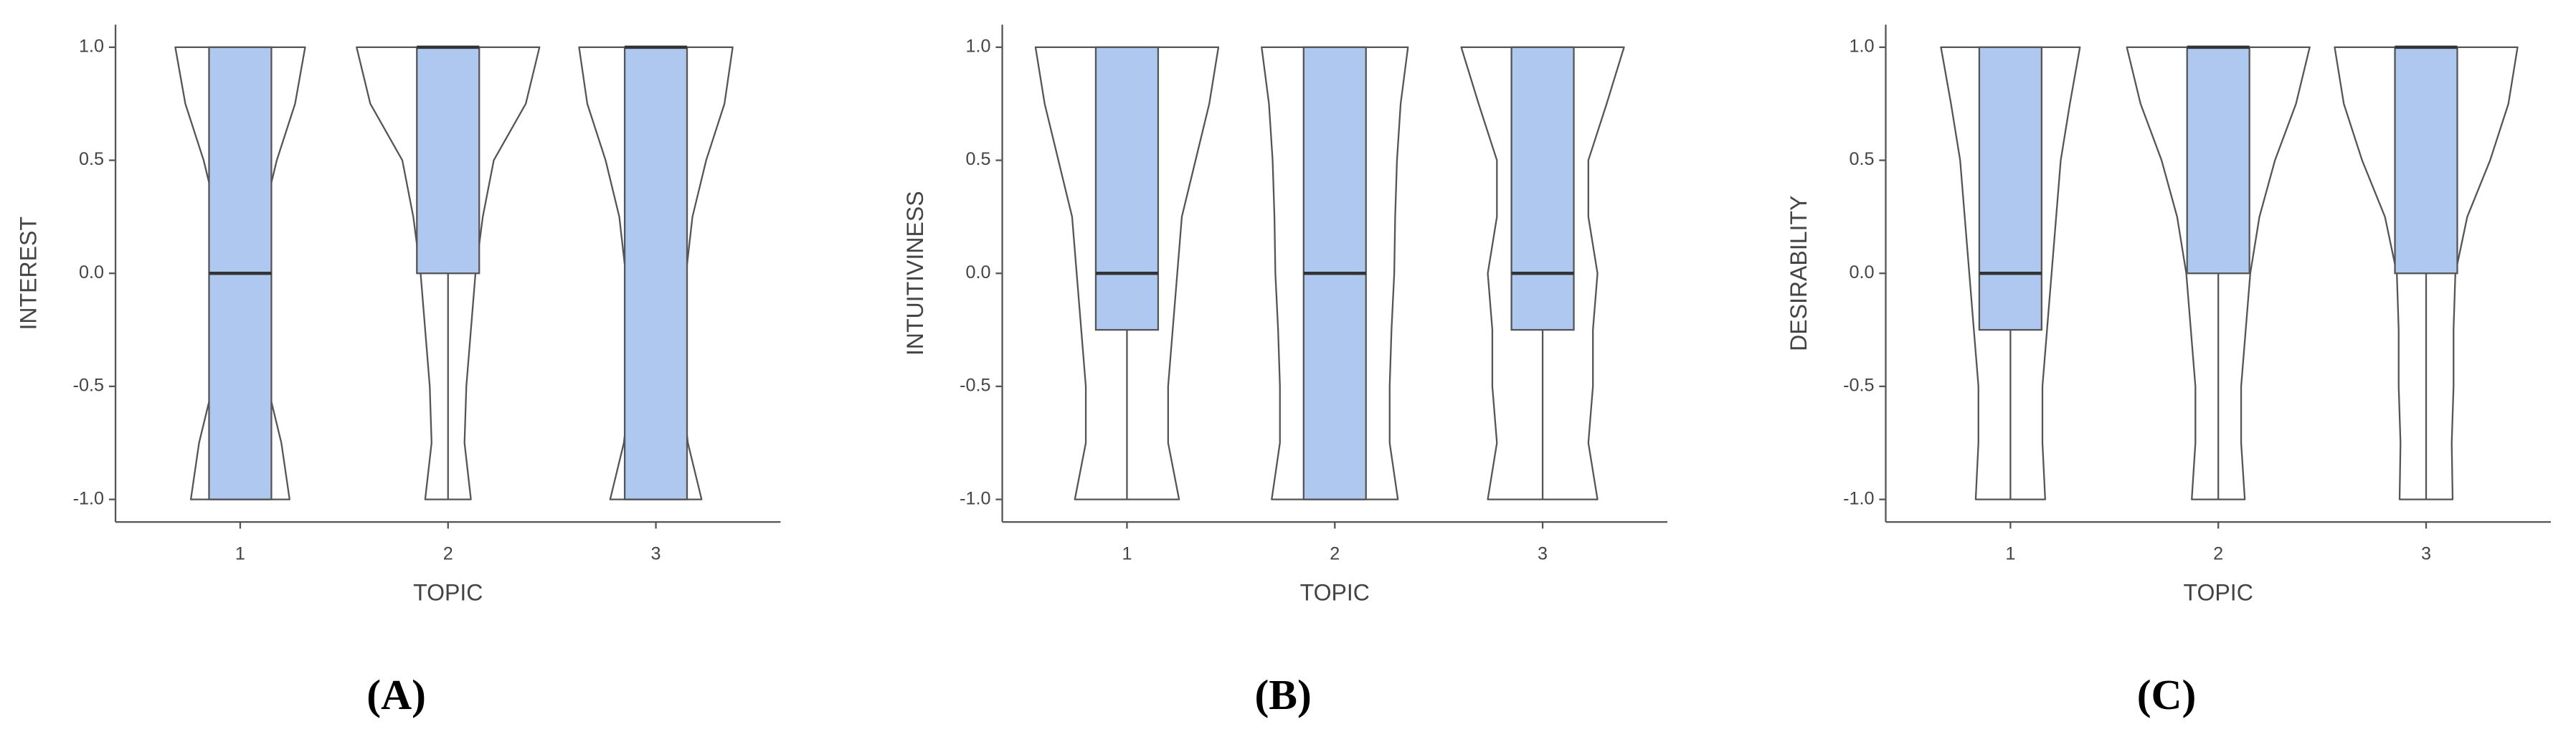 Image resolution: width=2576 pixels, height=742 pixels. What do you see at coordinates (2167, 694) in the screenshot?
I see `panel-label: (C)` at bounding box center [2167, 694].